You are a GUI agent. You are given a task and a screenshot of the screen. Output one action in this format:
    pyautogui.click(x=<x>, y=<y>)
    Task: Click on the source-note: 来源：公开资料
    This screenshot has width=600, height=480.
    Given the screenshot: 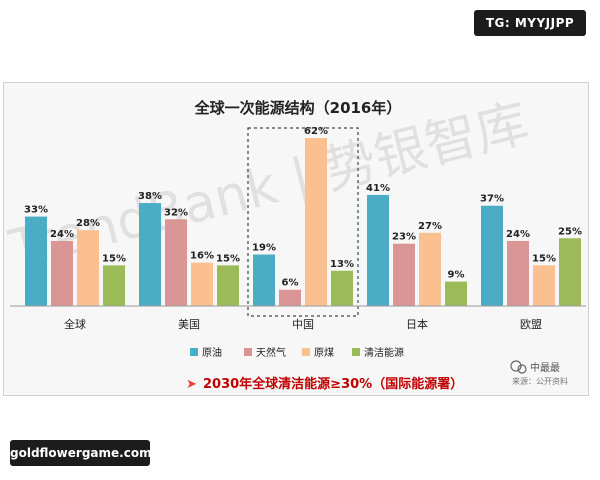 What is the action you would take?
    pyautogui.click(x=540, y=381)
    